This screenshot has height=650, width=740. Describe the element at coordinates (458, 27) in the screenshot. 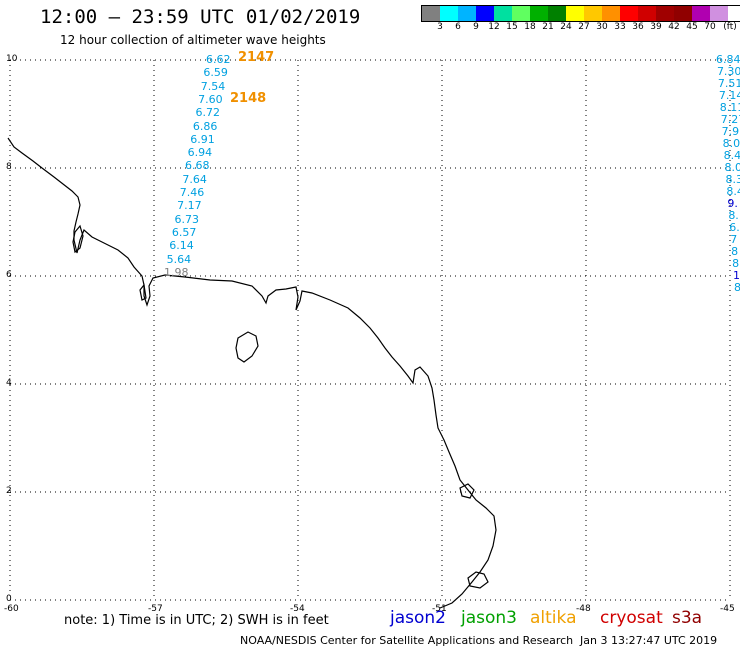

I see `legend-label: 6` at that location.